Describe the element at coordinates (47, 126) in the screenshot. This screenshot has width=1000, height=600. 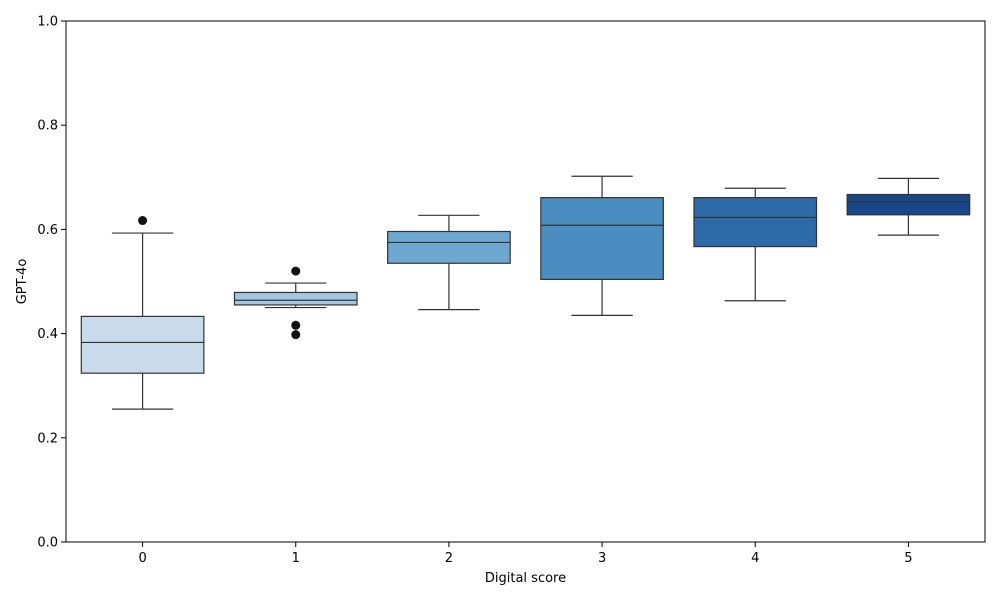
I see `y-tick-label: 0.8` at that location.